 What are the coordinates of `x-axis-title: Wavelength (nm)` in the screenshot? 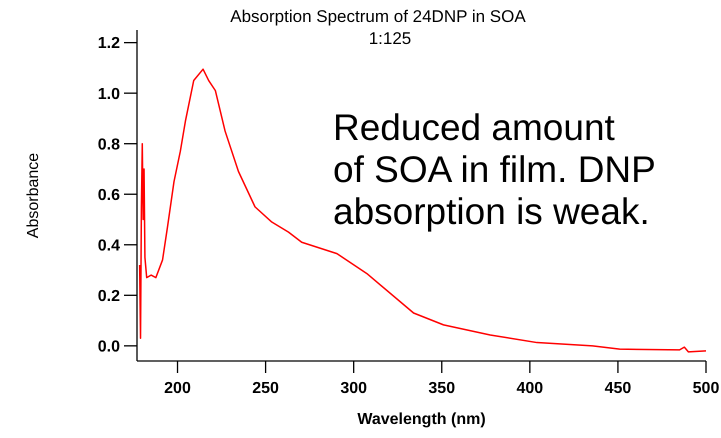 It's located at (421, 419).